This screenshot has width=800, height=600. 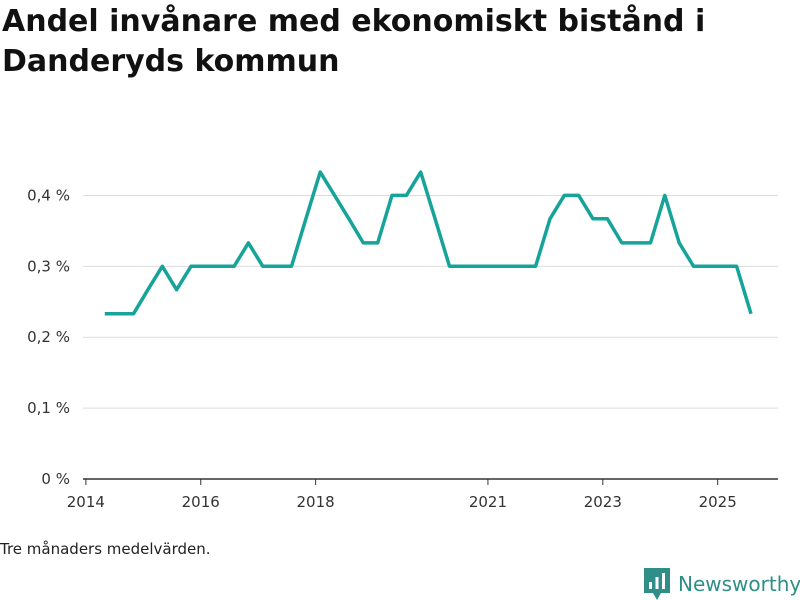 What do you see at coordinates (105, 549) in the screenshot?
I see `chart-note: Tre månaders medelvärden.` at bounding box center [105, 549].